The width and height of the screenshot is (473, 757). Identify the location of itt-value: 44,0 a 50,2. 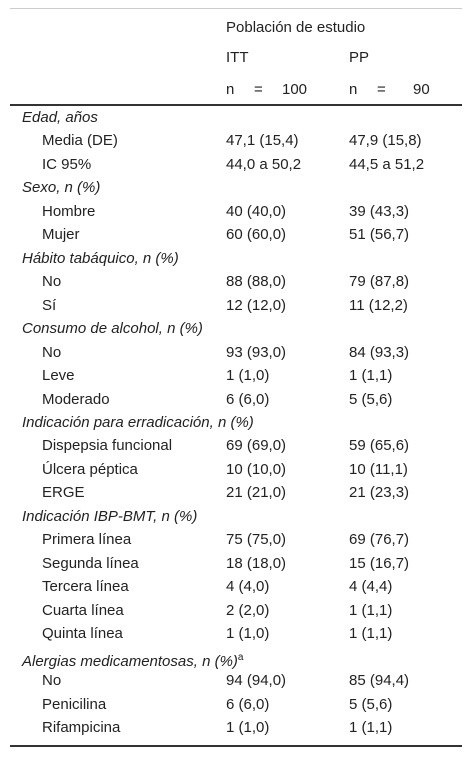
(264, 164).